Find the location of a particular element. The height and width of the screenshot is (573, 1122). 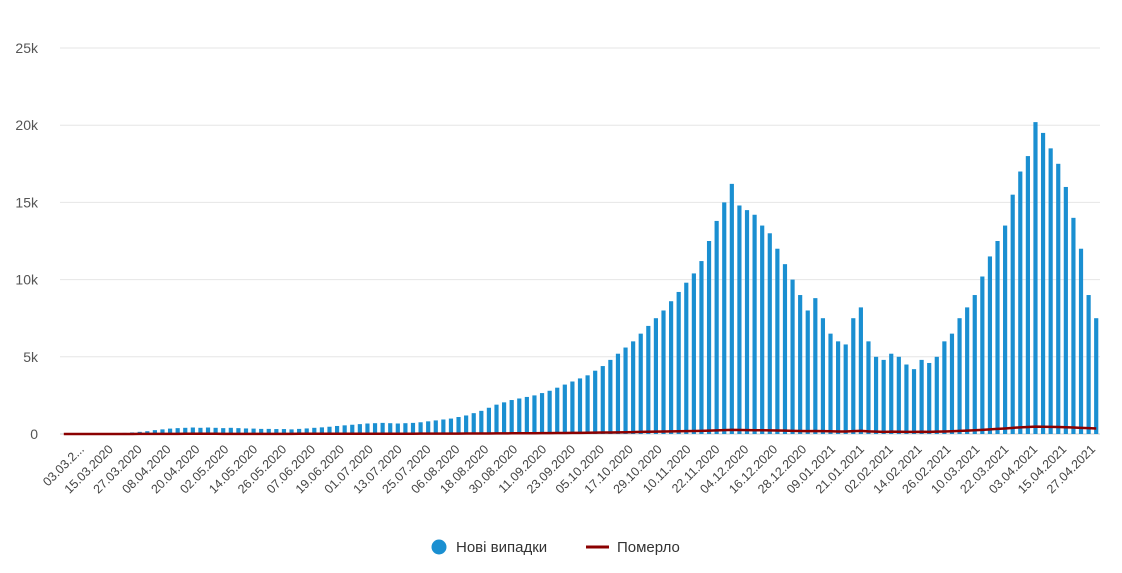

legend-item-cases: Нові випадки is located at coordinates (490, 547).